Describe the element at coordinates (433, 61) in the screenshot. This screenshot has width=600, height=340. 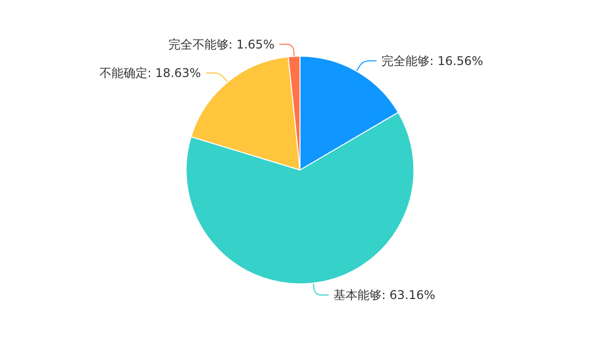
I see `slice-label: 完全能够: 16.56%` at that location.